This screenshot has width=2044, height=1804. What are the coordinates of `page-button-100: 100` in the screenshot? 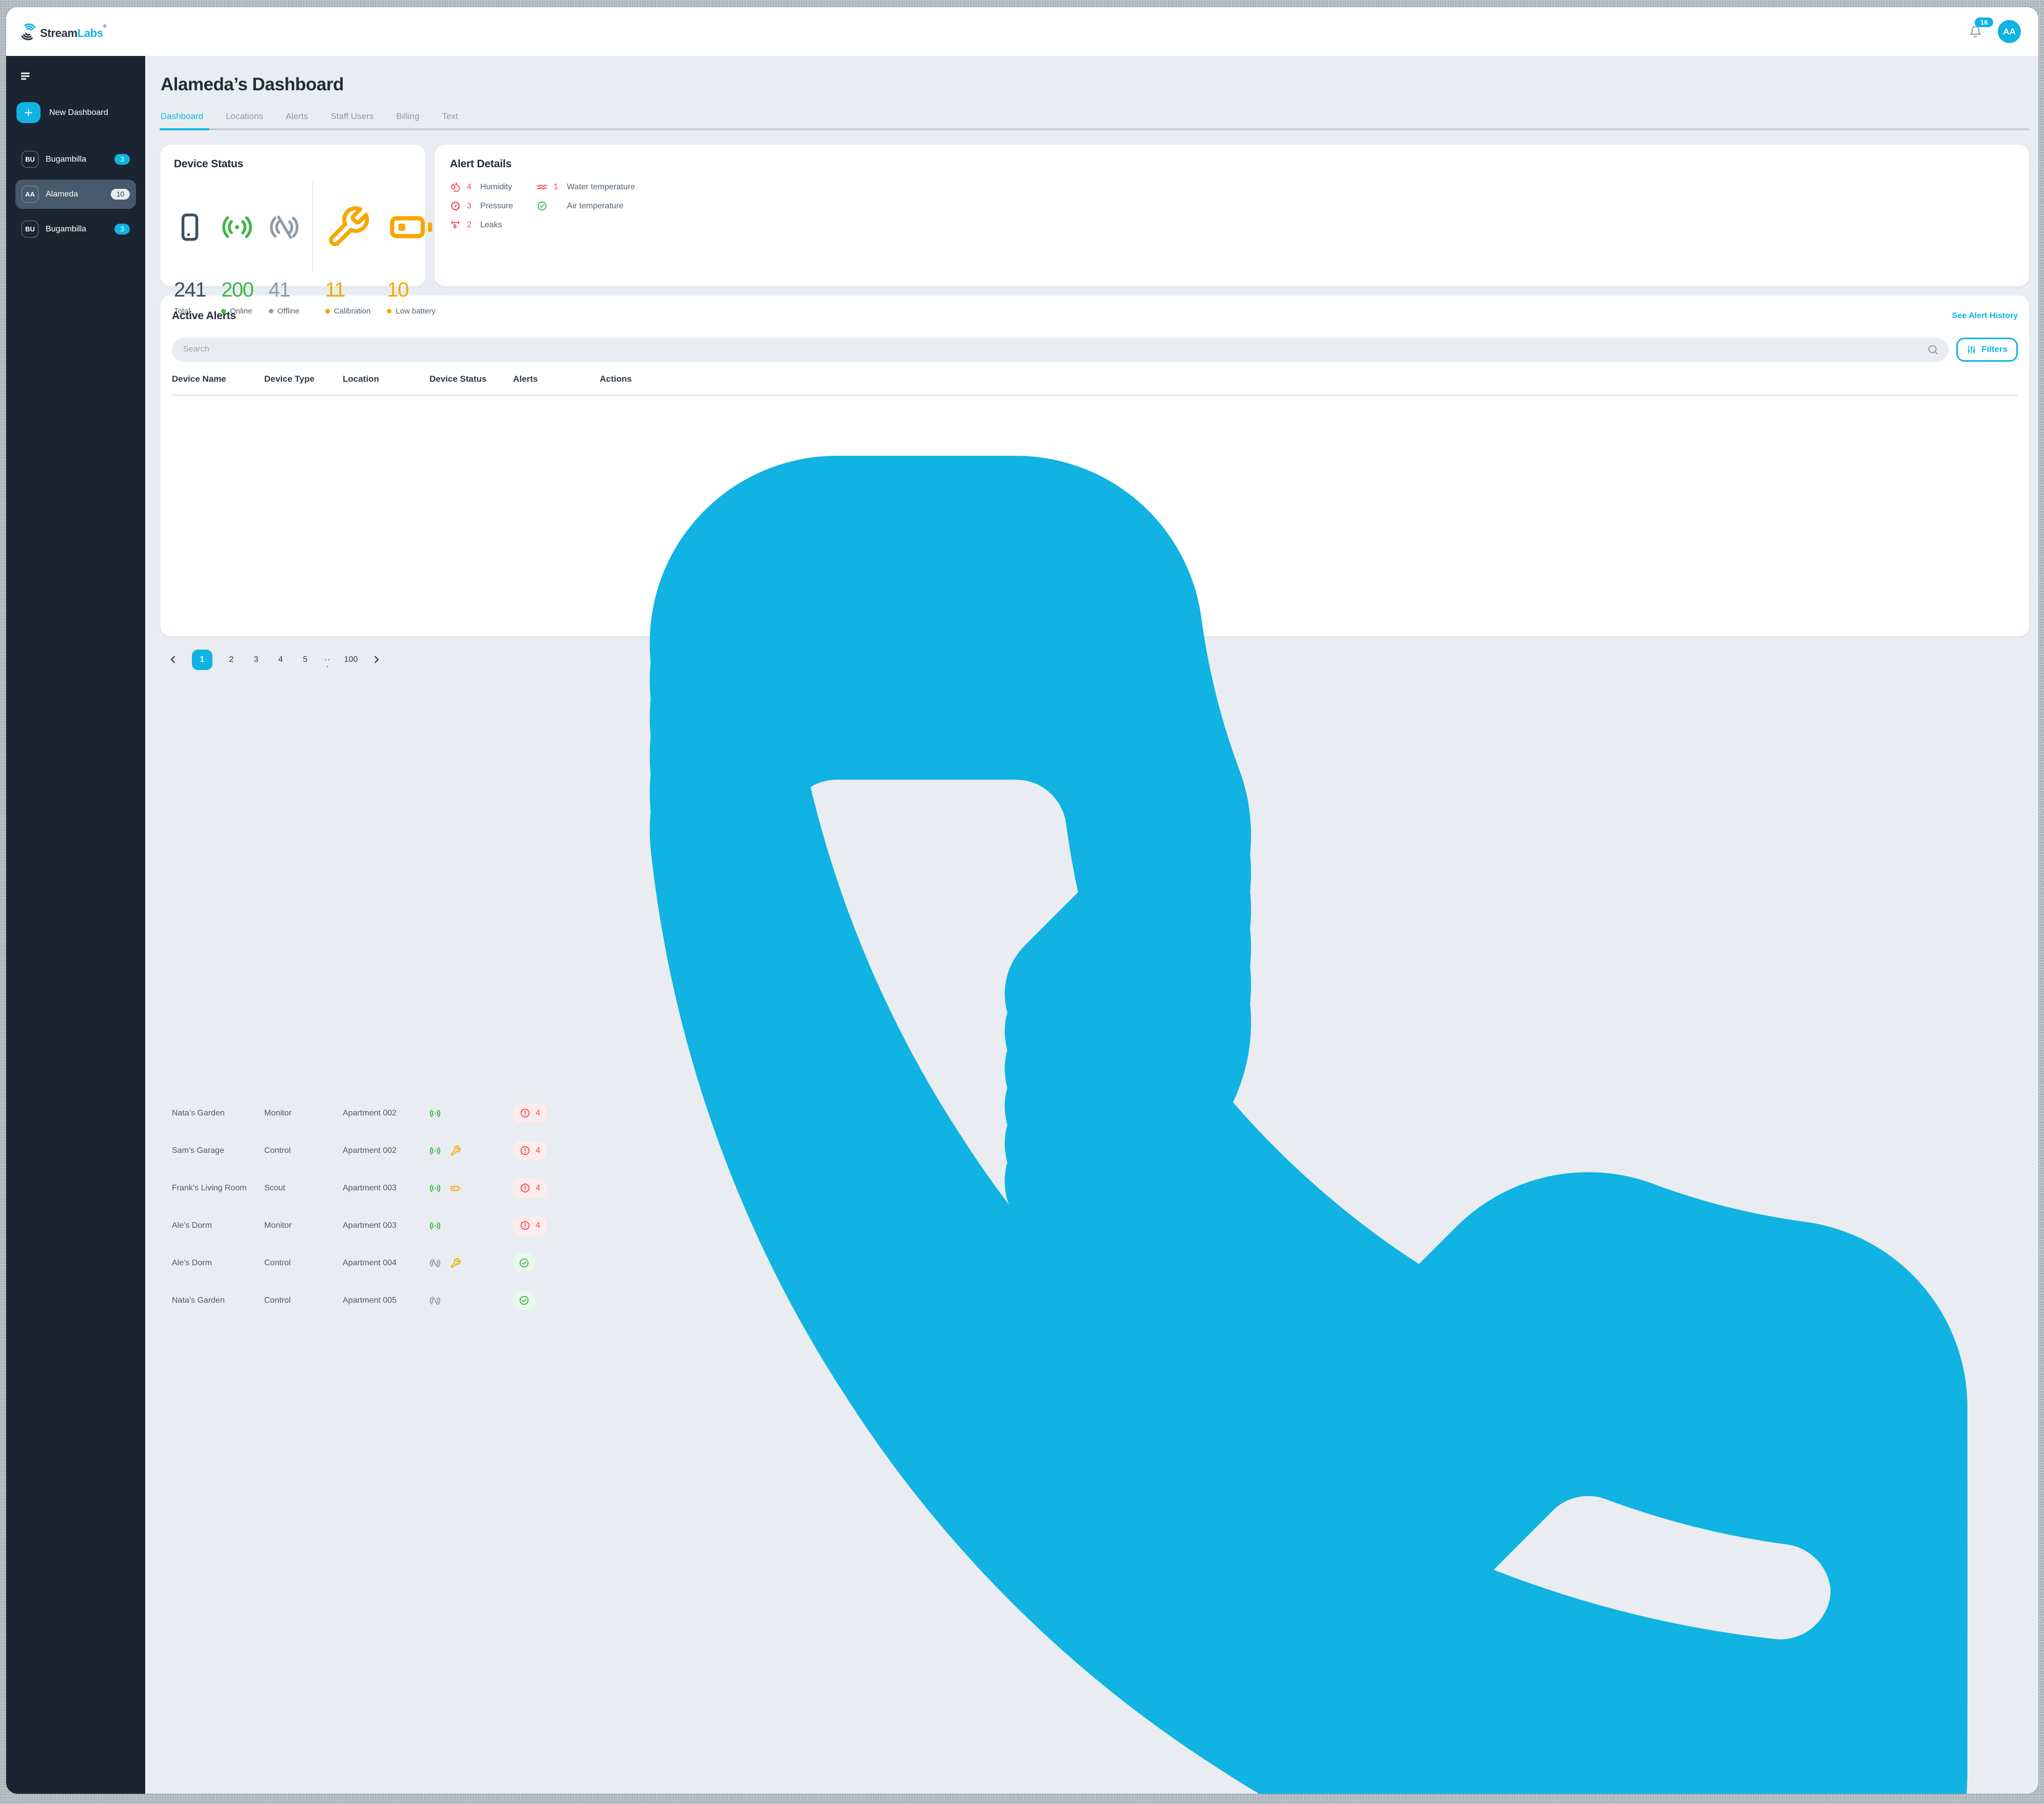 It's located at (351, 659).